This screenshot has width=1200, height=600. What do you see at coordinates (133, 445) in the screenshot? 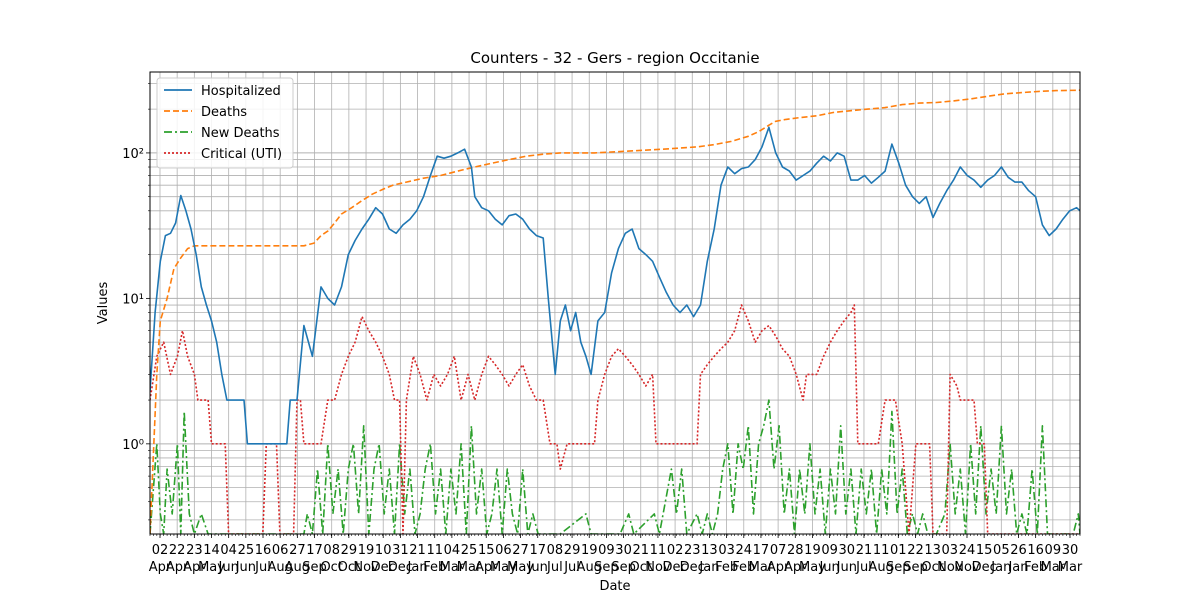
I see `y-tick-label: 10⁰` at bounding box center [133, 445].